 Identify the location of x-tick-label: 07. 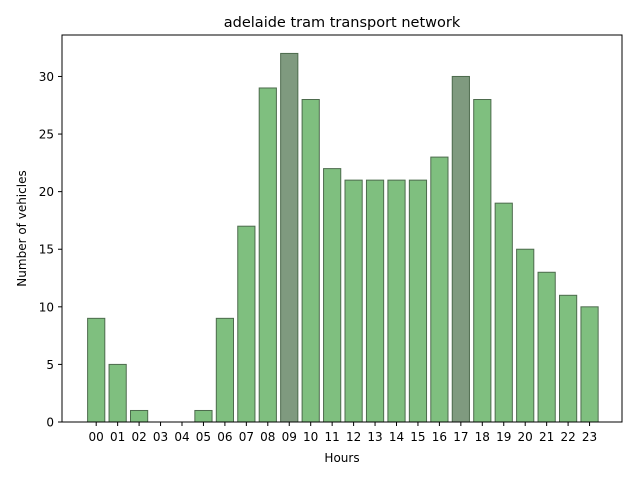
(246, 437).